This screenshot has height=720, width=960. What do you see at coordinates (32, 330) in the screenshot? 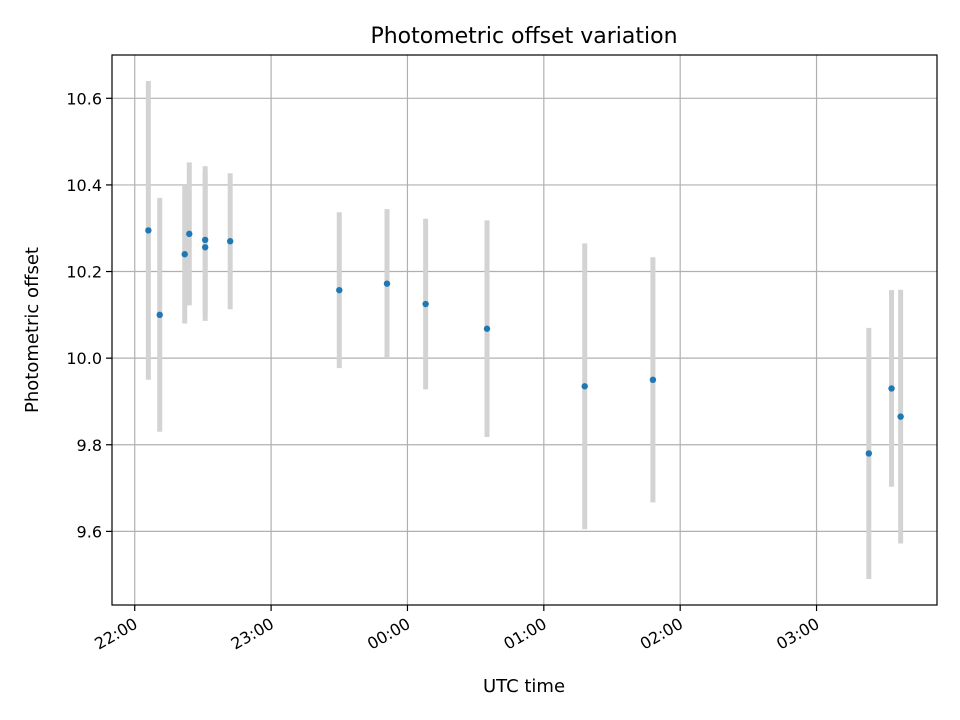
I see `y-axis-label: Photometric offset` at bounding box center [32, 330].